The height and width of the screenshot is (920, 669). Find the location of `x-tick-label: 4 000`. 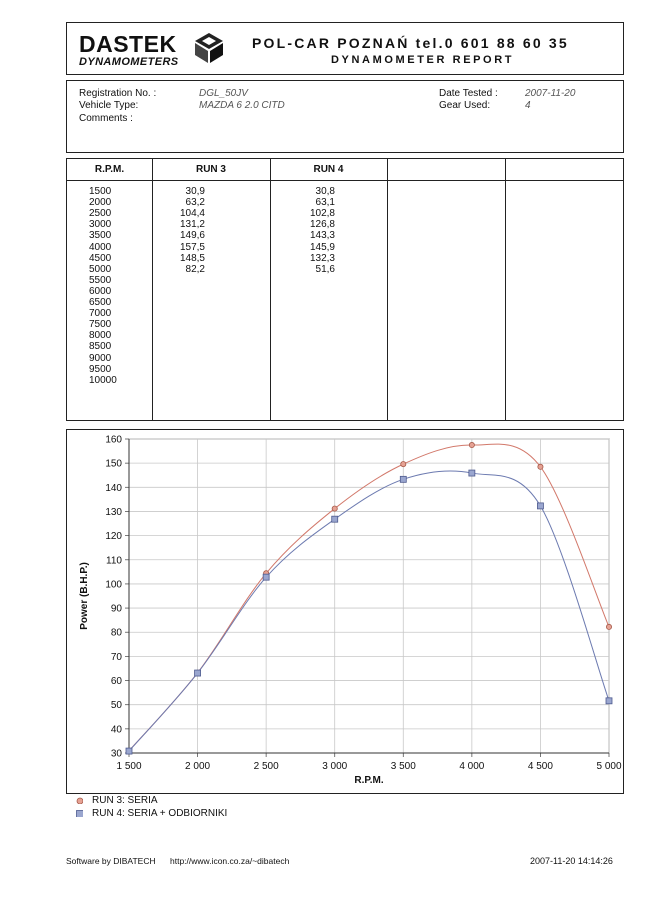

x-tick-label: 4 000 is located at coordinates (471, 766).